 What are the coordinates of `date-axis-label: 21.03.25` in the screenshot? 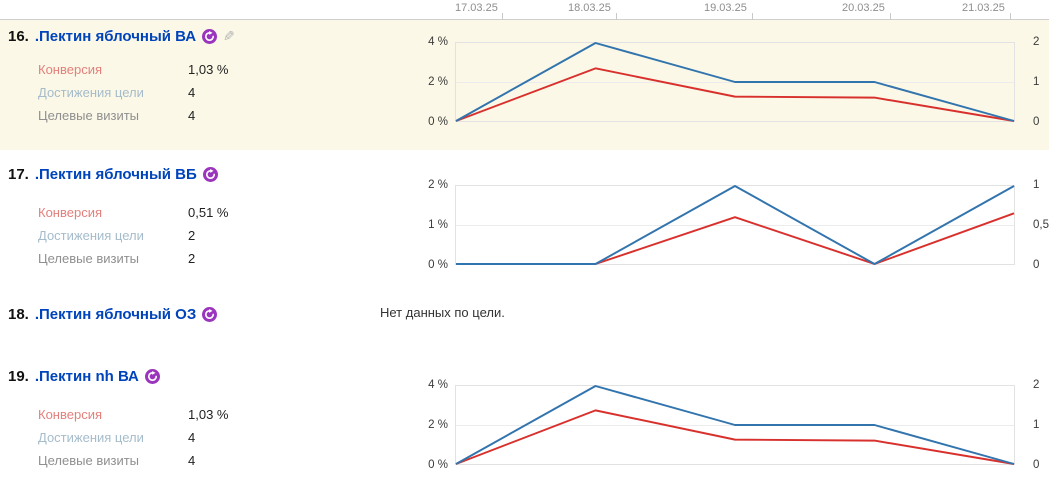 It's located at (983, 8).